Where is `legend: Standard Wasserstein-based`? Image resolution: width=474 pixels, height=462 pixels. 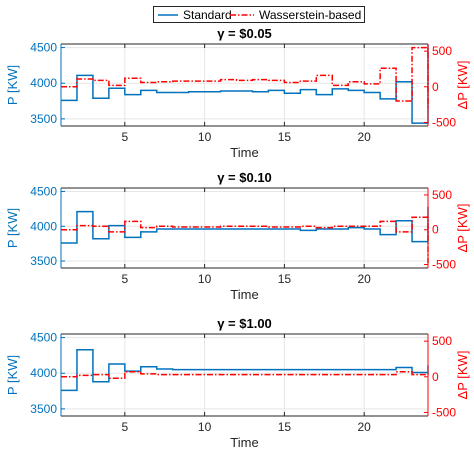
legend: Standard Wasserstein-based is located at coordinates (259, 14).